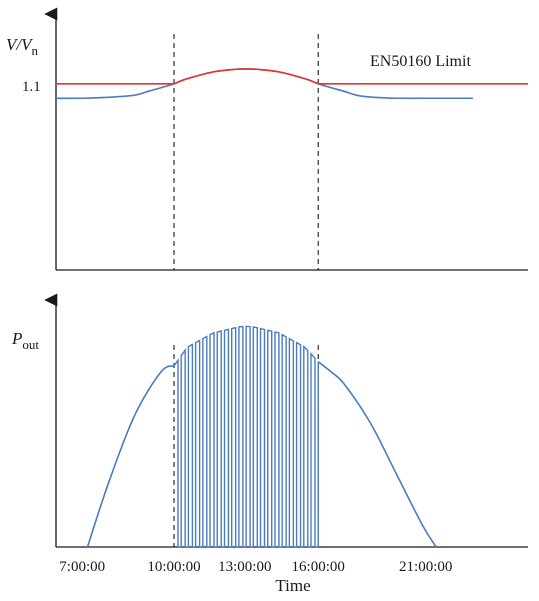  Describe the element at coordinates (420, 61) in the screenshot. I see `limit-annotation: EN50160 Limit` at that location.